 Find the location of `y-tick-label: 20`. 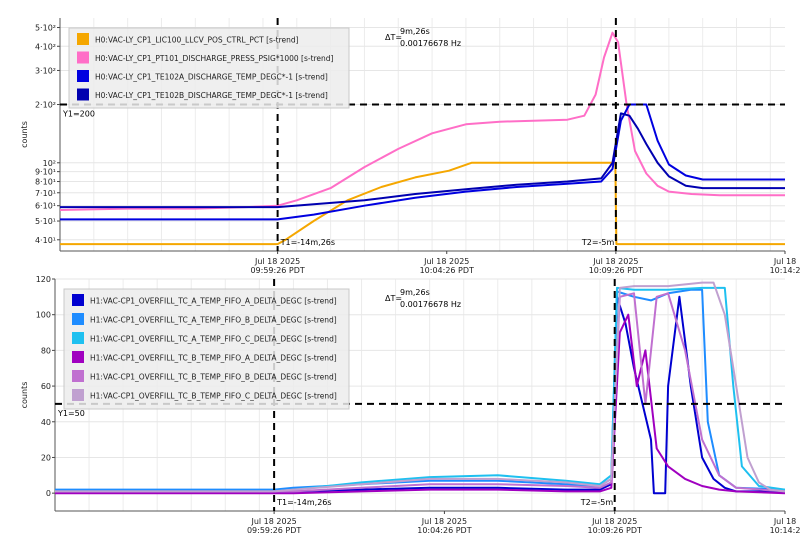

y-tick-label: 20 is located at coordinates (46, 457).